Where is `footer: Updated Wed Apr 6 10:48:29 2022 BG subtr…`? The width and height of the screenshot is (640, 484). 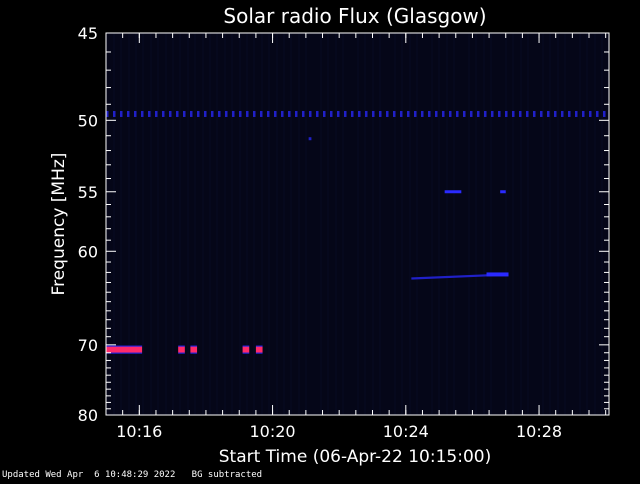
footer: Updated Wed Apr 6 10:48:29 2022 BG subtr… is located at coordinates (132, 475).